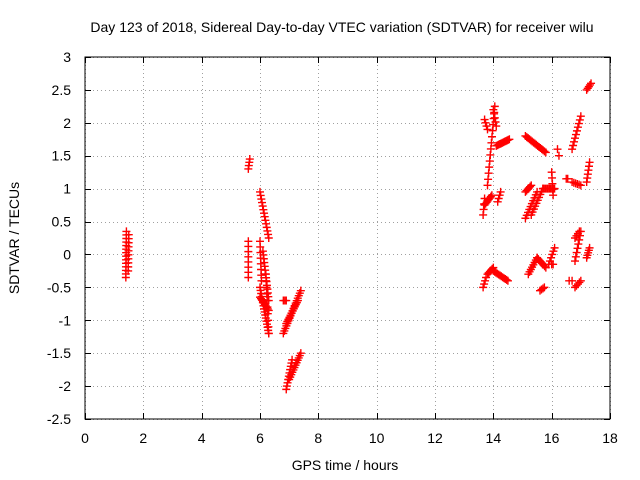 The image size is (640, 480). What do you see at coordinates (65, 320) in the screenshot?
I see `y-tick-label: -1` at bounding box center [65, 320].